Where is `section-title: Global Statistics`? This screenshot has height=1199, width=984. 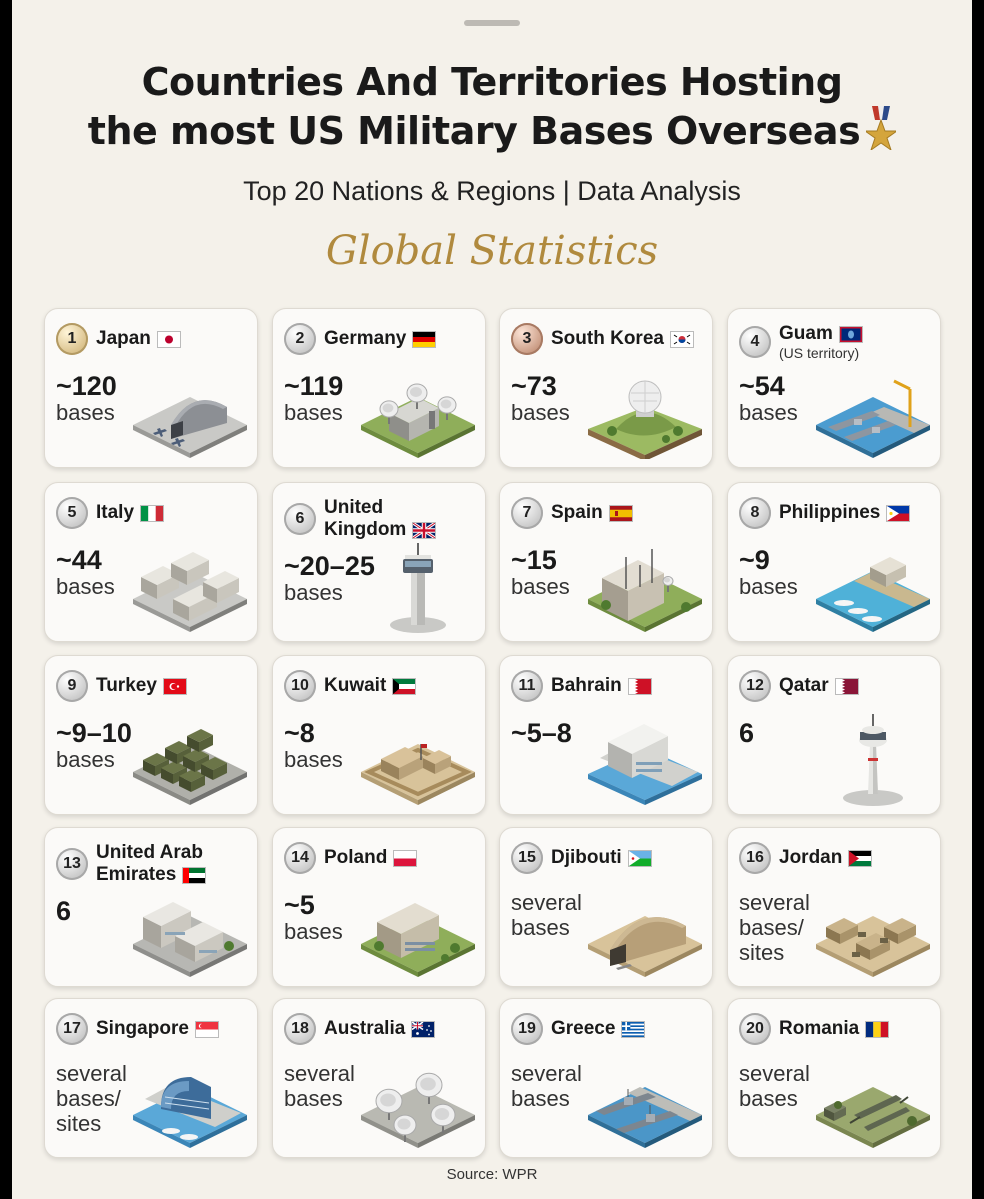
section-title: Global Statistics is located at coordinates (492, 251).